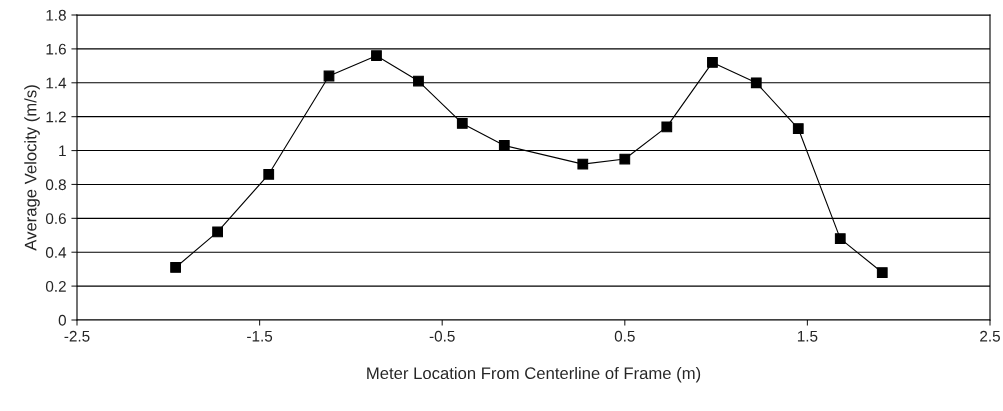 The width and height of the screenshot is (1003, 411). What do you see at coordinates (55, 286) in the screenshot?
I see `y-tick-label: 0.2` at bounding box center [55, 286].